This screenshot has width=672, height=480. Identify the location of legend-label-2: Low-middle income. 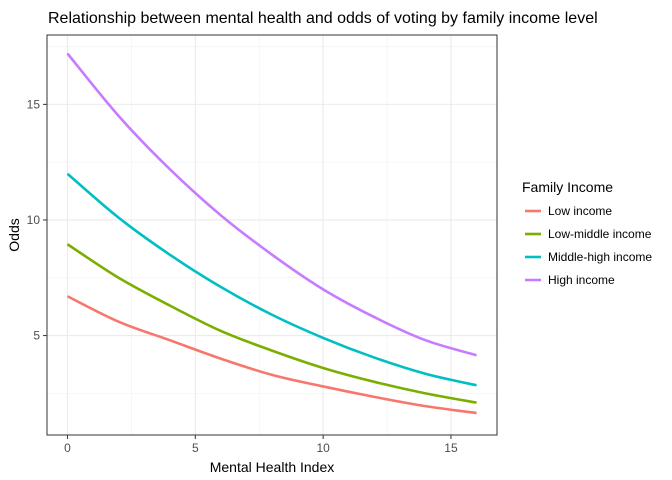
(600, 234).